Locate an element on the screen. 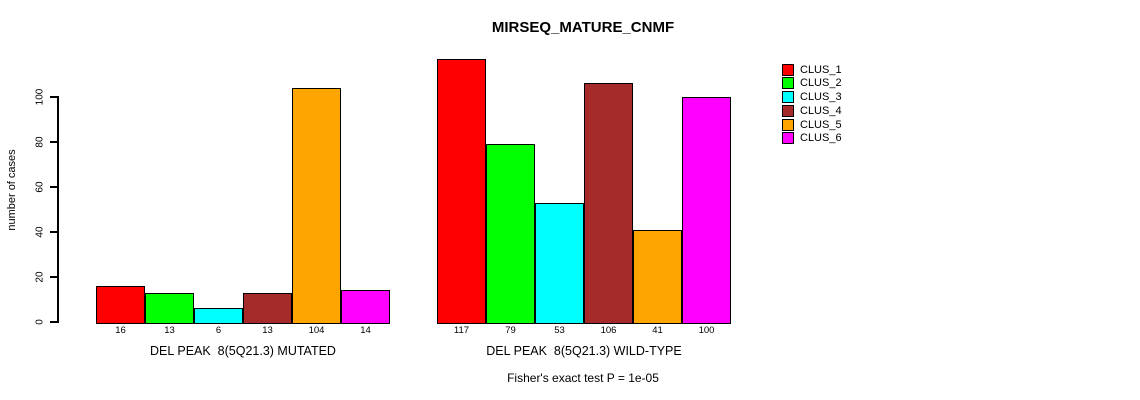 The image size is (1140, 400). chart-title: MIRSEQ_MATURE_CNMF is located at coordinates (583, 27).